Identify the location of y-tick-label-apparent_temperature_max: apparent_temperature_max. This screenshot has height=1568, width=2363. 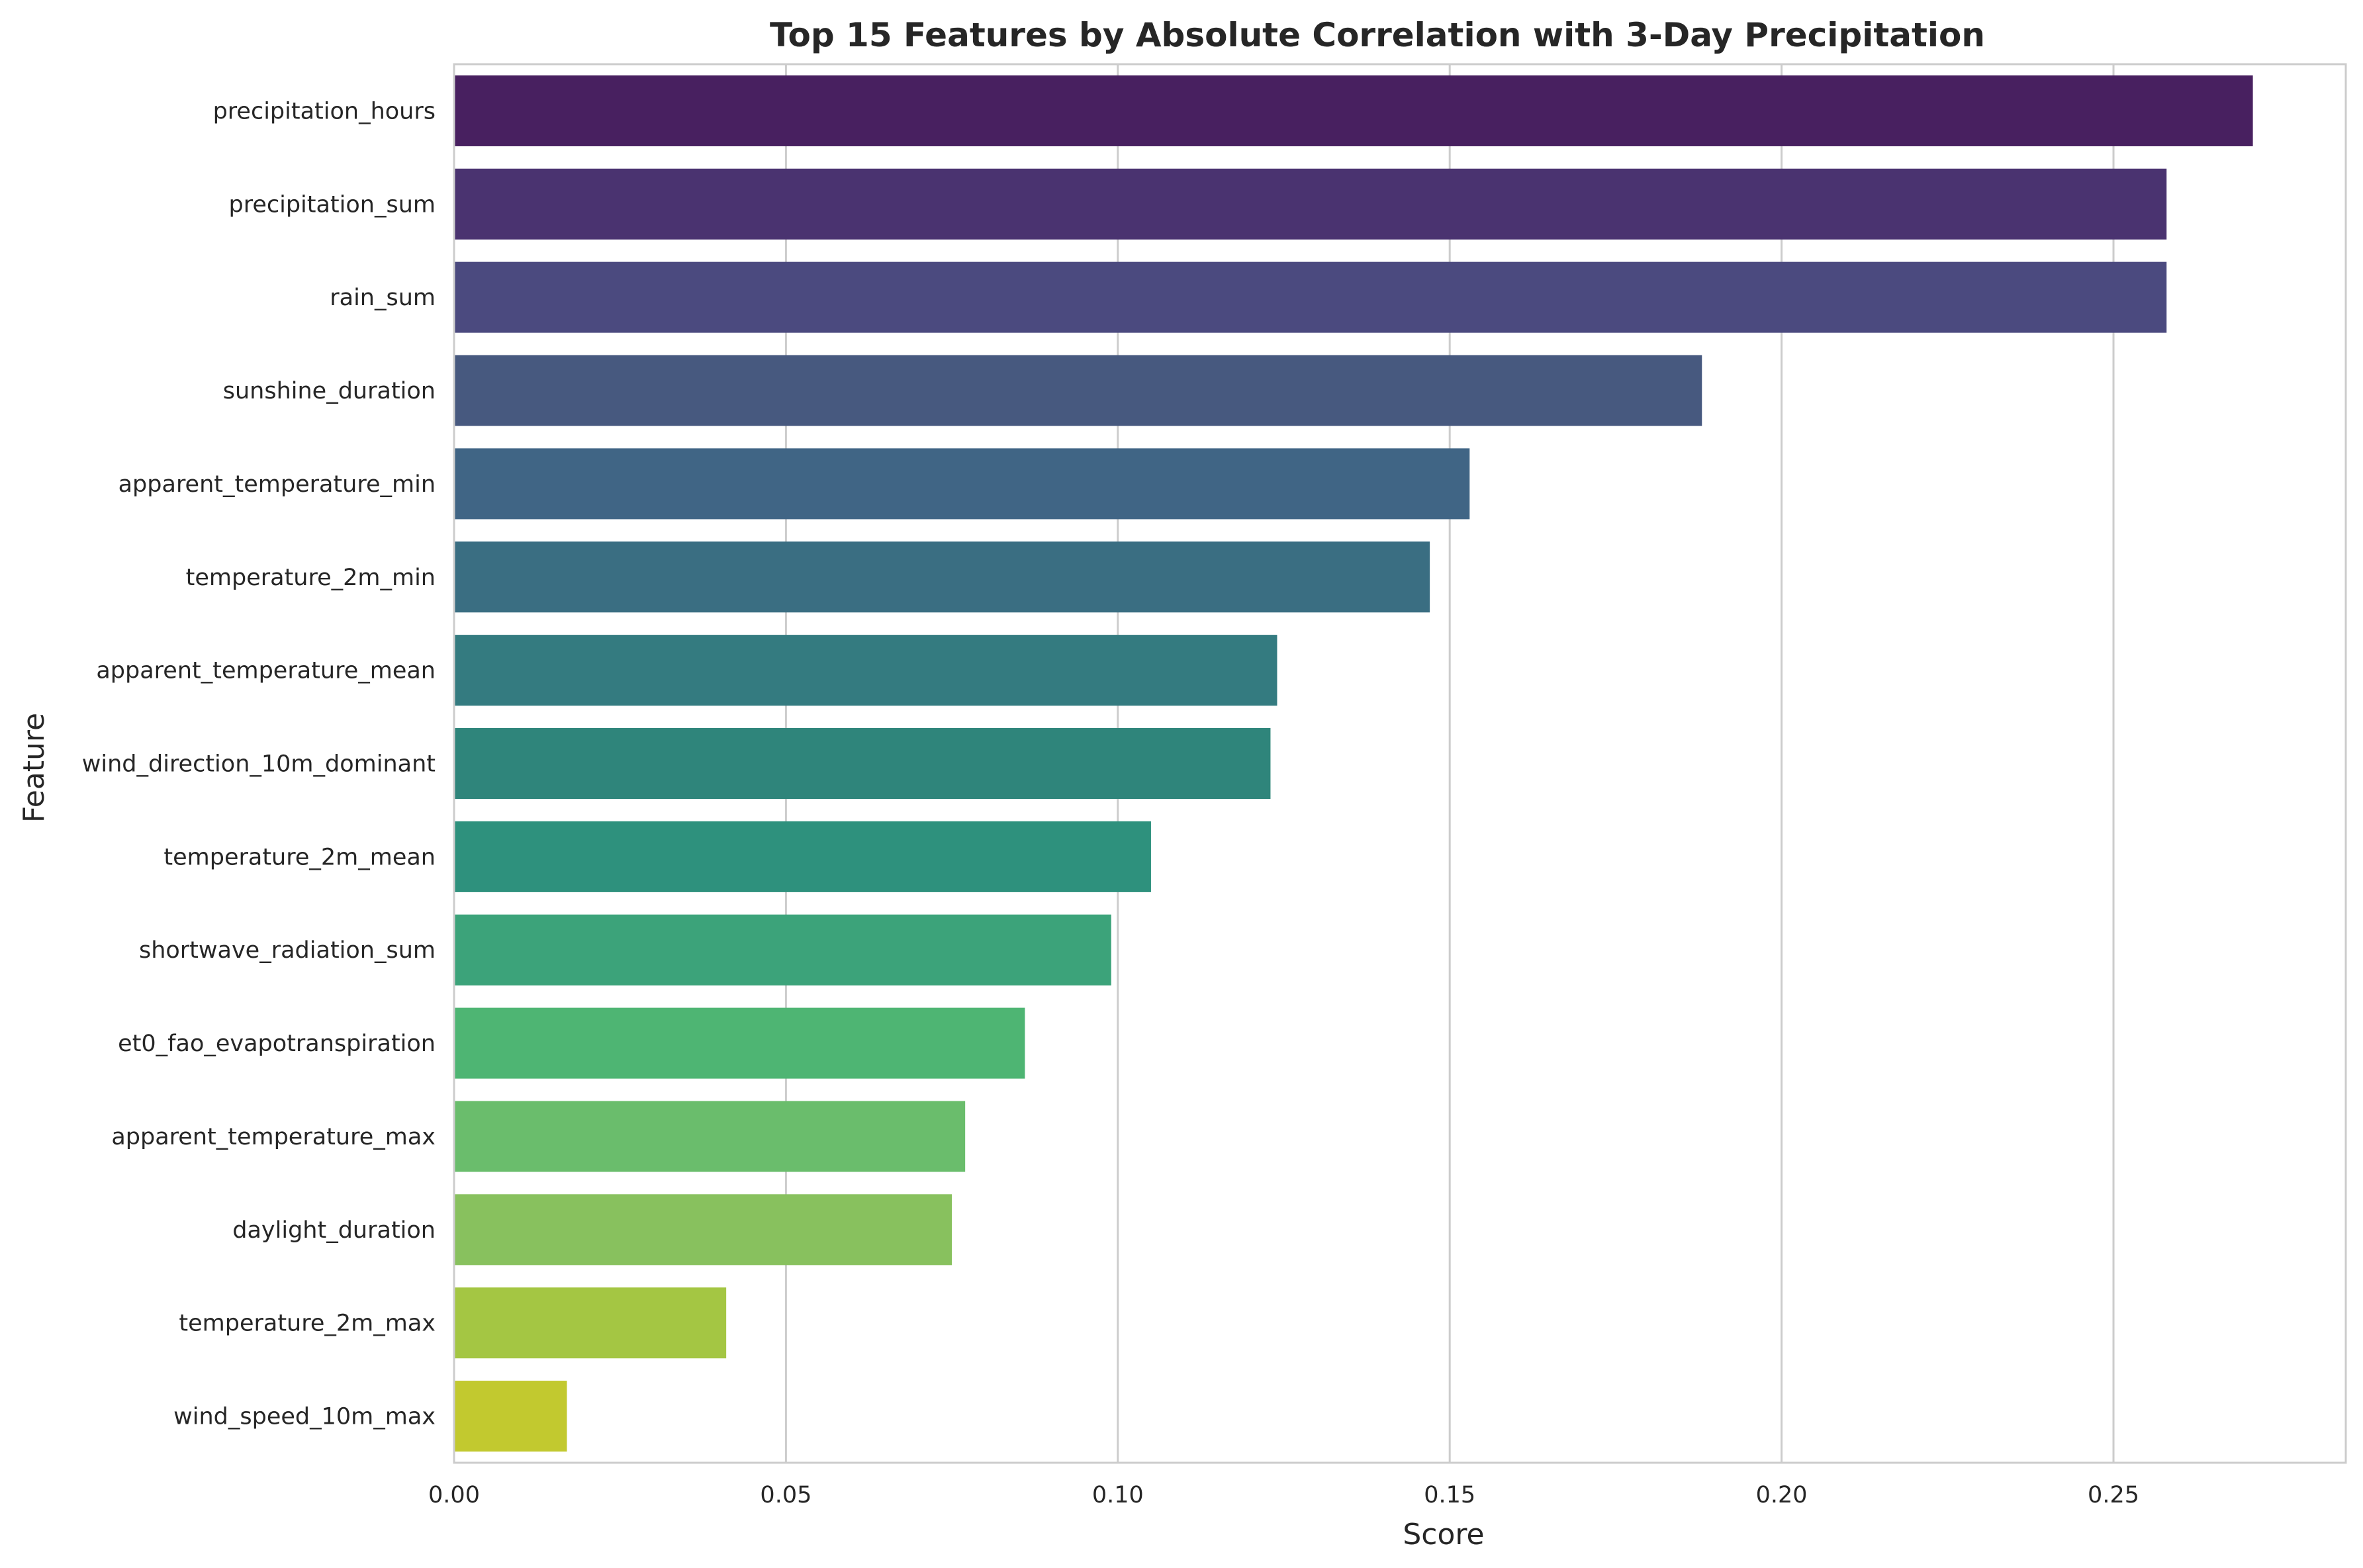
(273, 1137).